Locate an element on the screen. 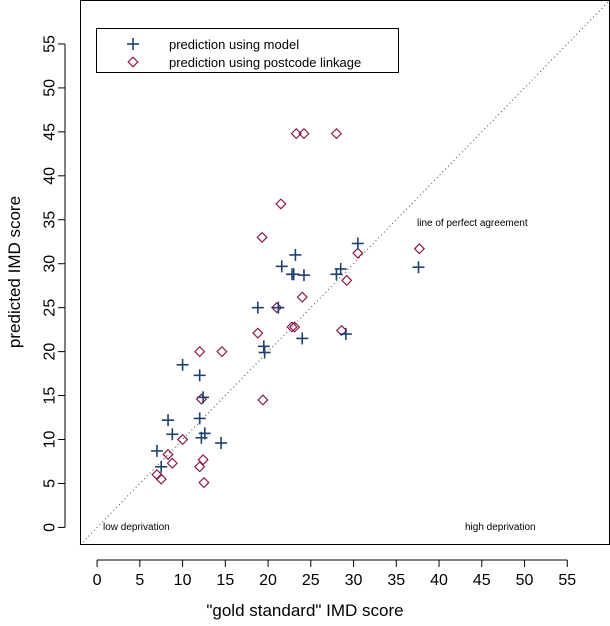 This screenshot has width=610, height=626. x-tick-label: 50 is located at coordinates (525, 580).